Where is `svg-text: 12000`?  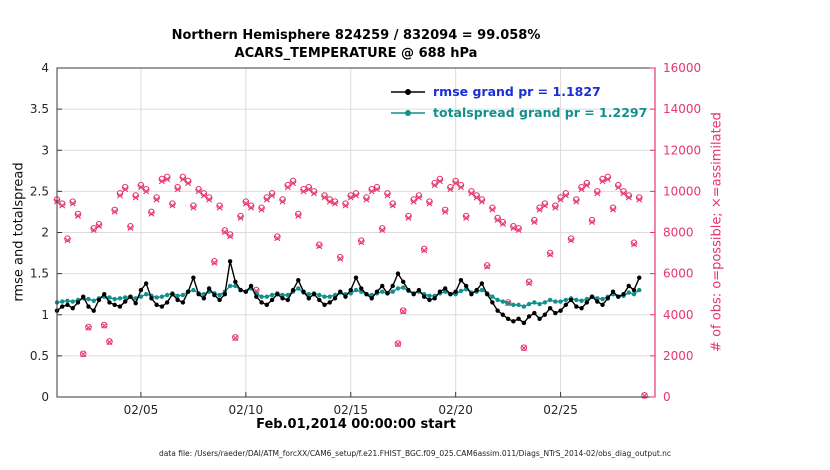 svg-text: 12000 is located at coordinates (682, 150).